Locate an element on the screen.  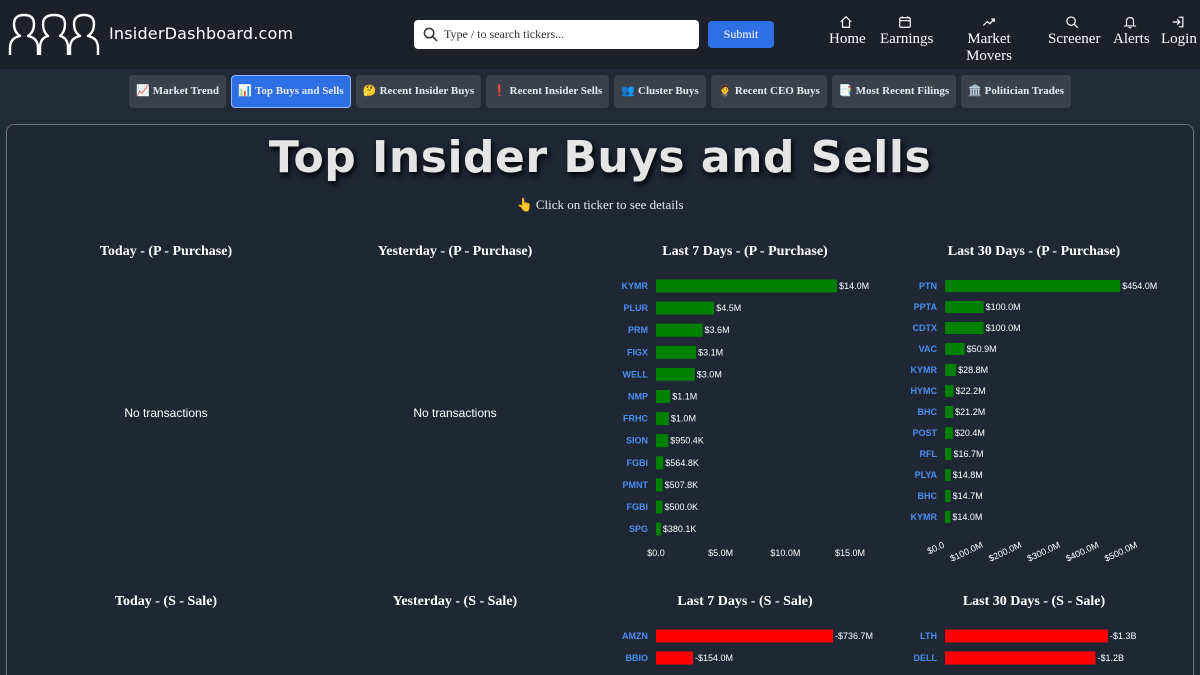
last-7-days-sale-title: Last 7 Days - (S - Sale) is located at coordinates (745, 601).